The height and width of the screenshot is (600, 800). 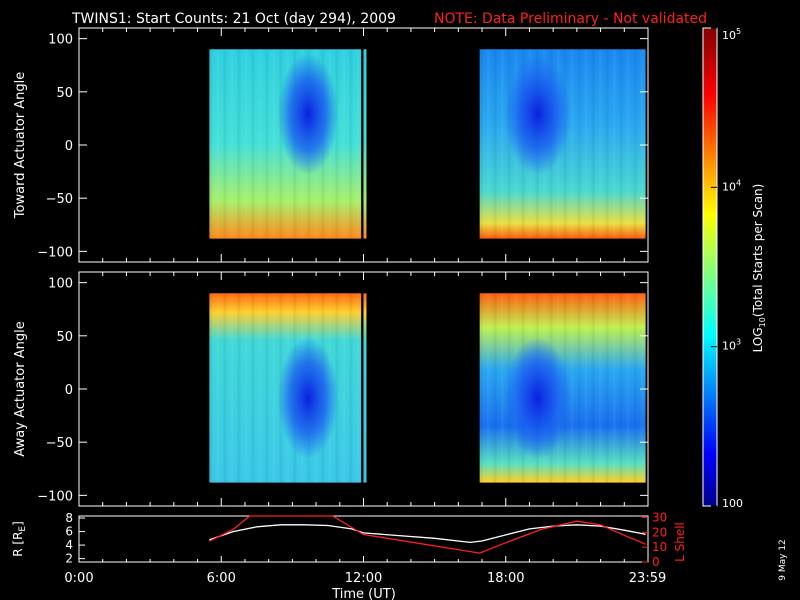 What do you see at coordinates (731, 345) in the screenshot?
I see `colorbar-tick-label: 10³` at bounding box center [731, 345].